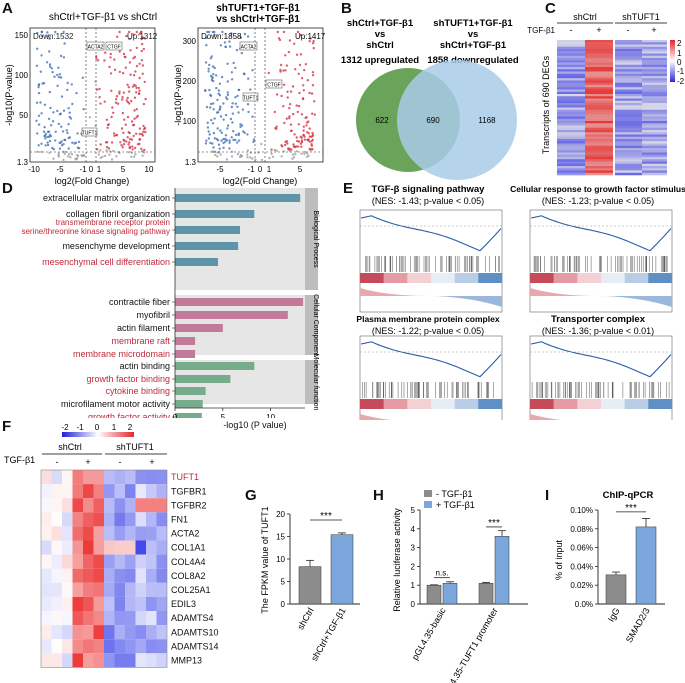  Describe the element at coordinates (581, 548) in the screenshot. I see `y-tick-label: 0.06%` at that location.